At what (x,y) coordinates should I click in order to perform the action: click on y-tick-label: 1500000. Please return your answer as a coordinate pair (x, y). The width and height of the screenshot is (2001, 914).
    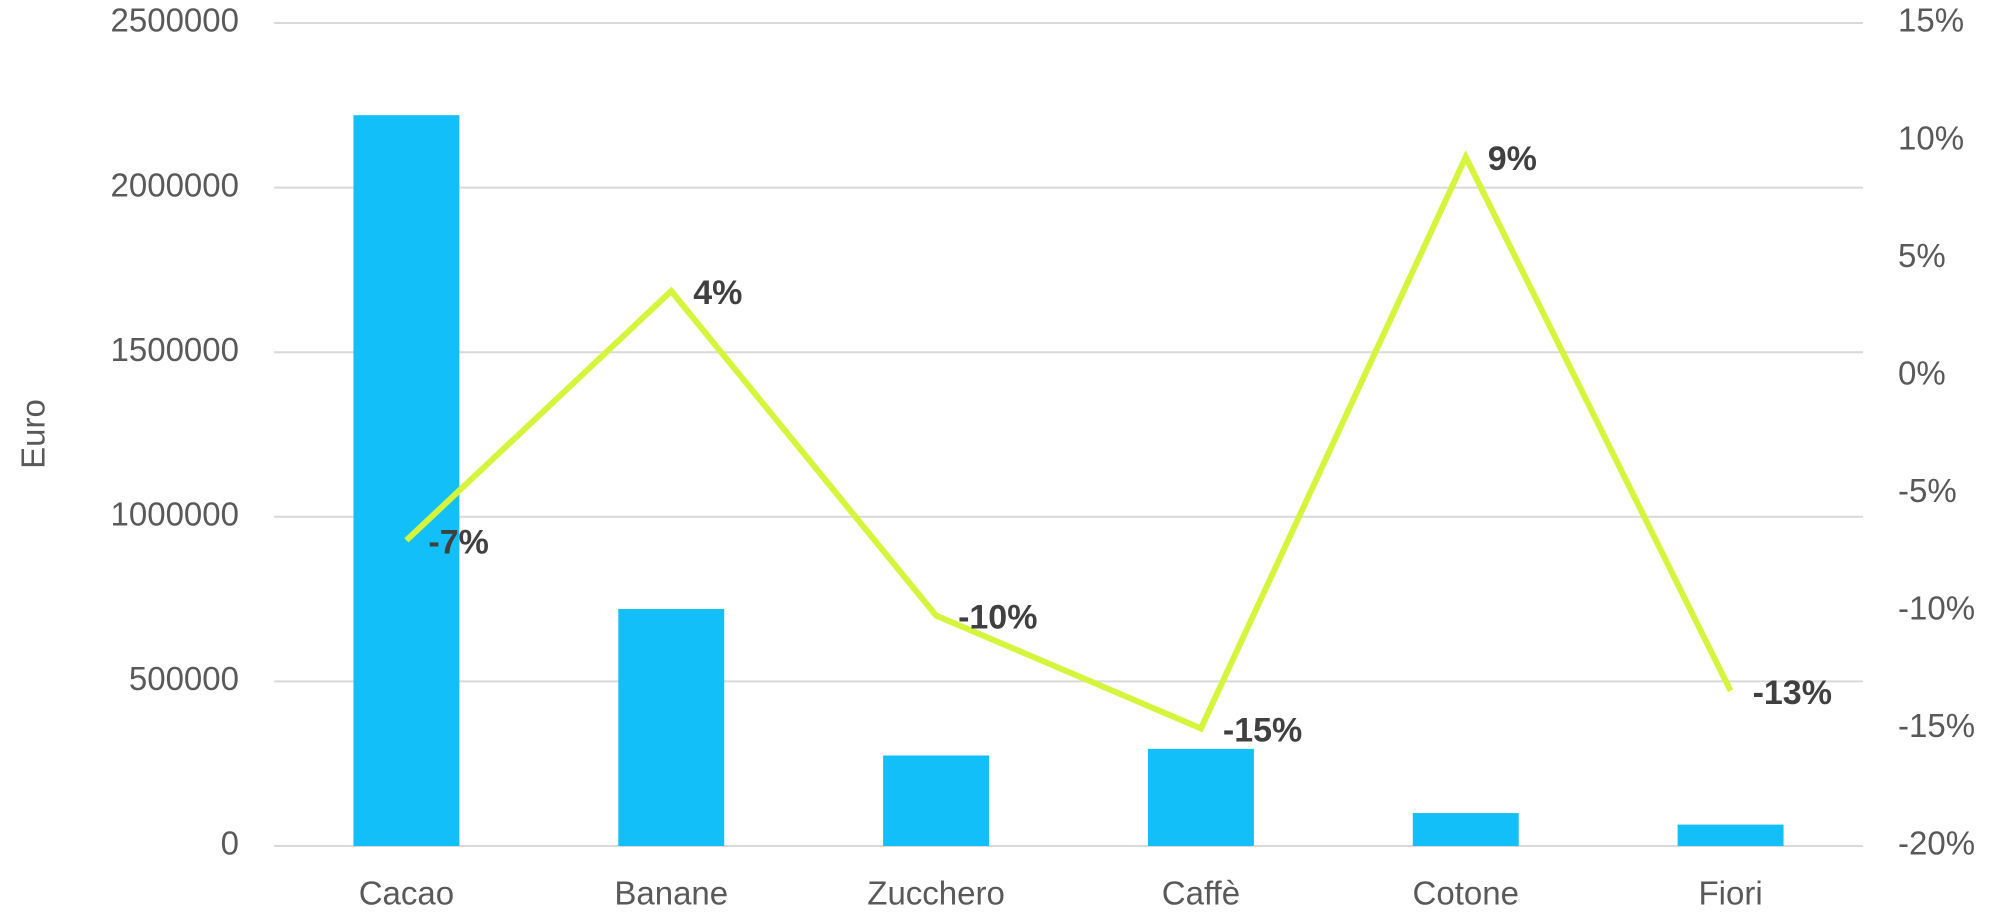
    Looking at the image, I should click on (175, 349).